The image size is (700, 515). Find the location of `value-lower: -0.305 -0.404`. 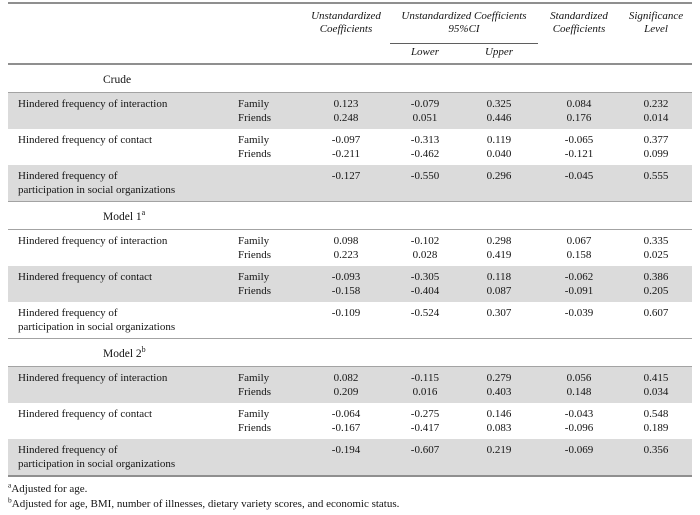

value-lower: -0.305 -0.404 is located at coordinates (425, 284).